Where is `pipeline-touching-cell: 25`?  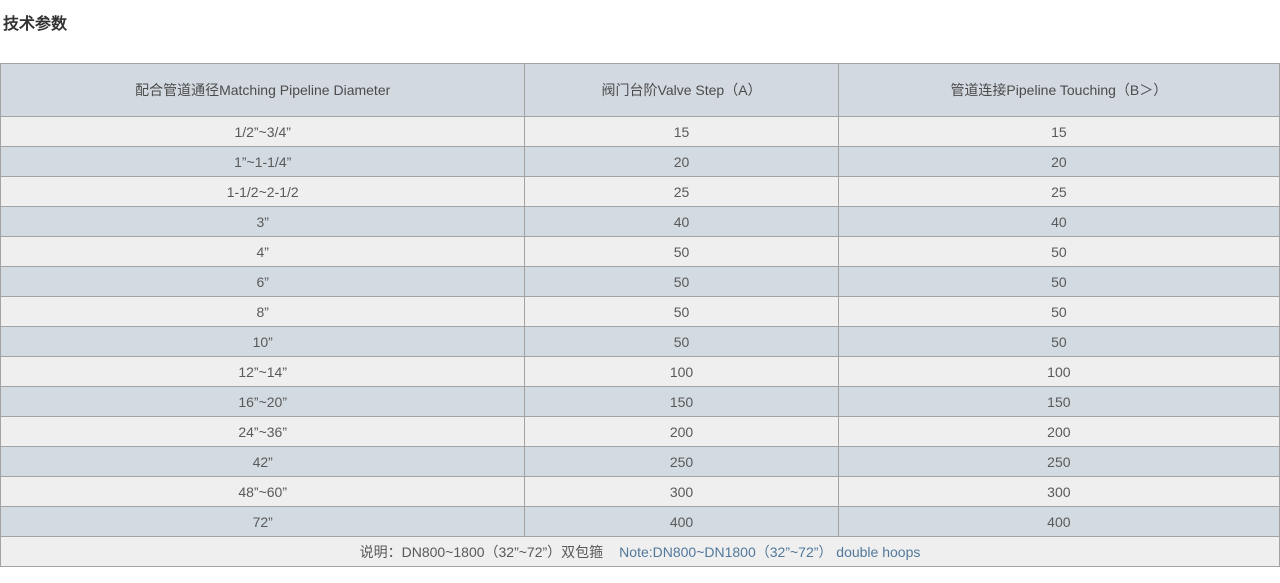 pipeline-touching-cell: 25 is located at coordinates (1058, 191).